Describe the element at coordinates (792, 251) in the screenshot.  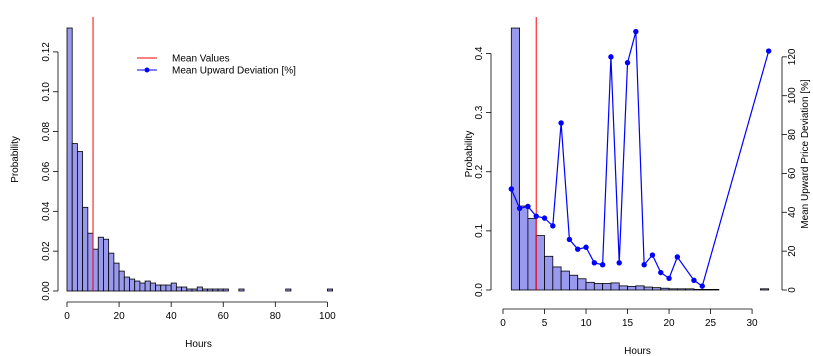
I see `y2-tick-label: 20` at that location.